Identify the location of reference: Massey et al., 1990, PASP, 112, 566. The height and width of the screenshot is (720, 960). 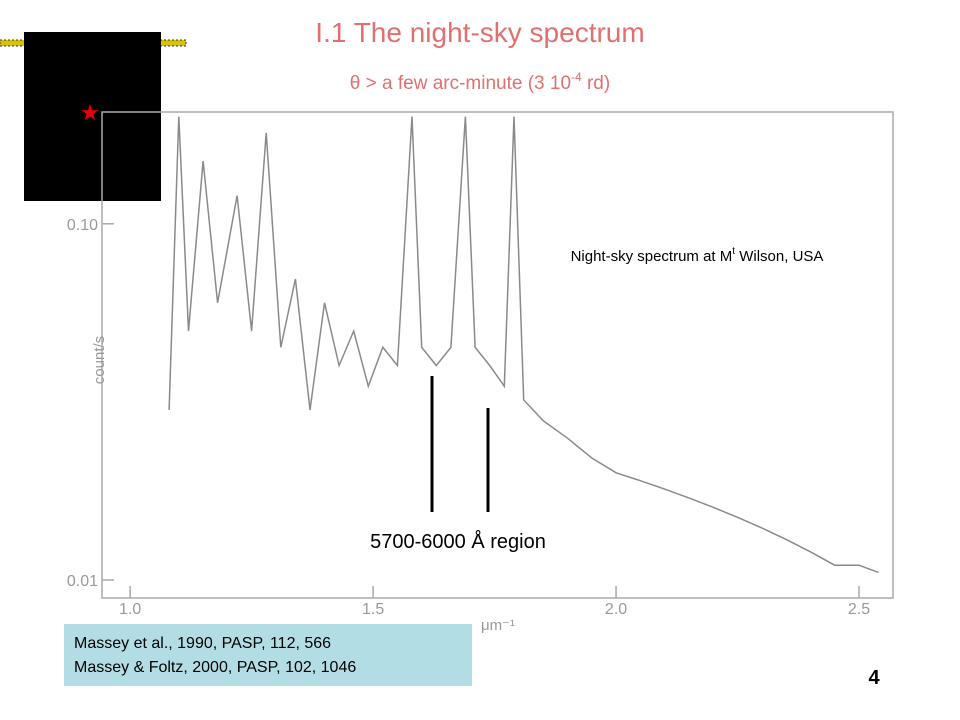
(202, 643).